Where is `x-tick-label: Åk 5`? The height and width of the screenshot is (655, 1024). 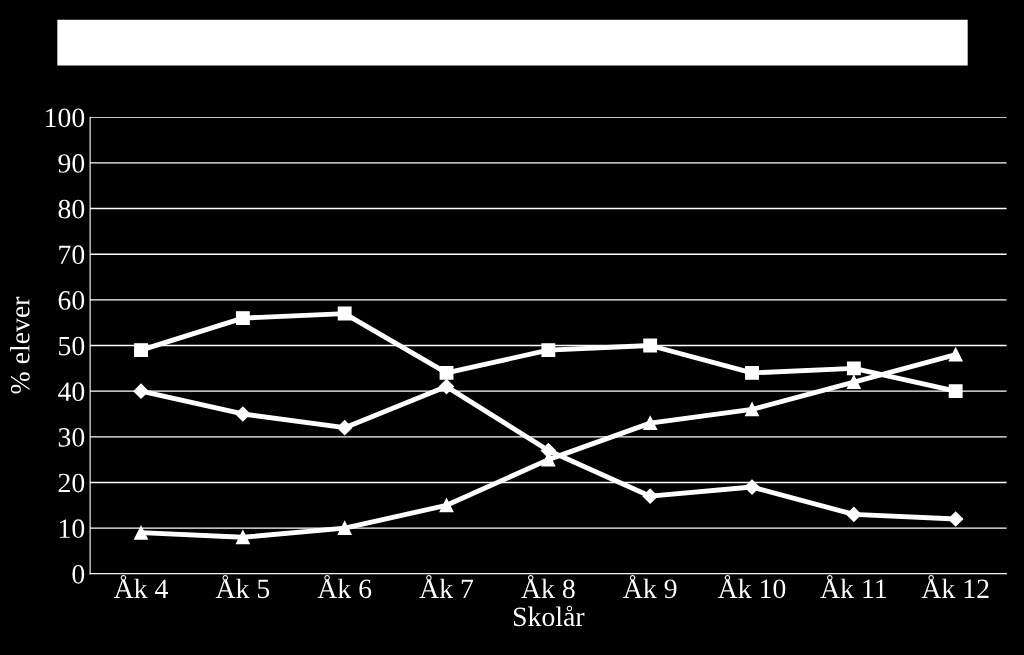
x-tick-label: Åk 5 is located at coordinates (242, 587).